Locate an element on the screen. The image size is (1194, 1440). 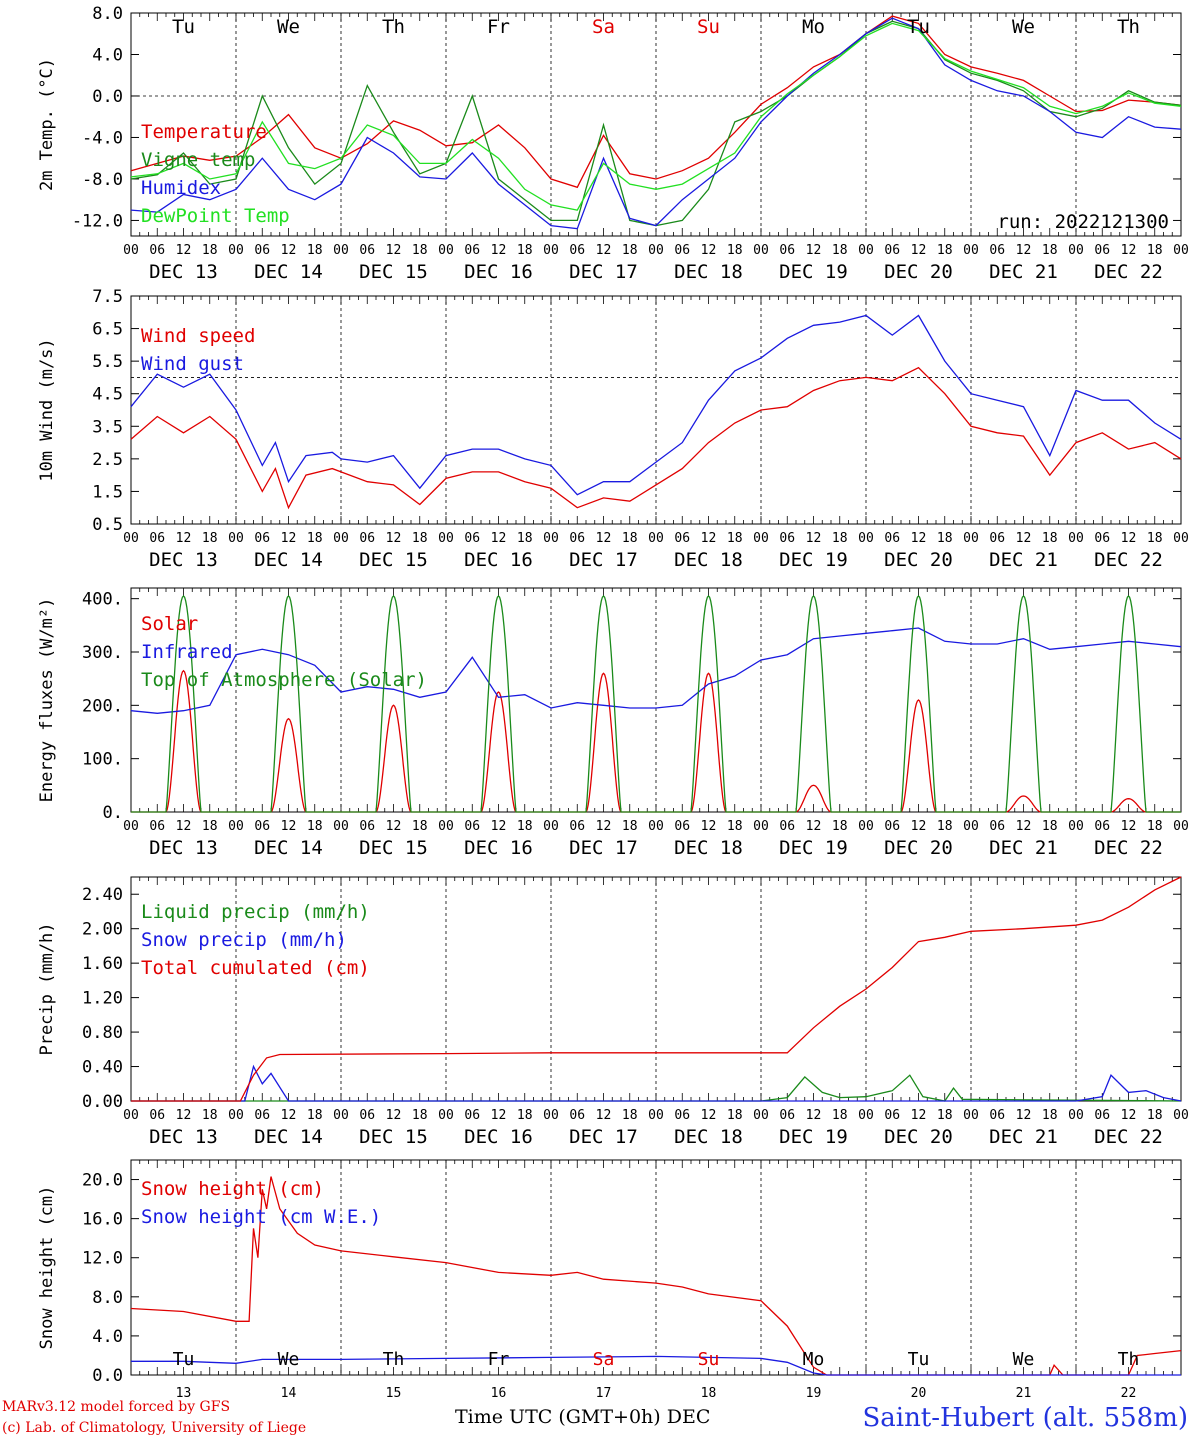
series-top-of-atmosphere-solar- is located at coordinates (656, 704).